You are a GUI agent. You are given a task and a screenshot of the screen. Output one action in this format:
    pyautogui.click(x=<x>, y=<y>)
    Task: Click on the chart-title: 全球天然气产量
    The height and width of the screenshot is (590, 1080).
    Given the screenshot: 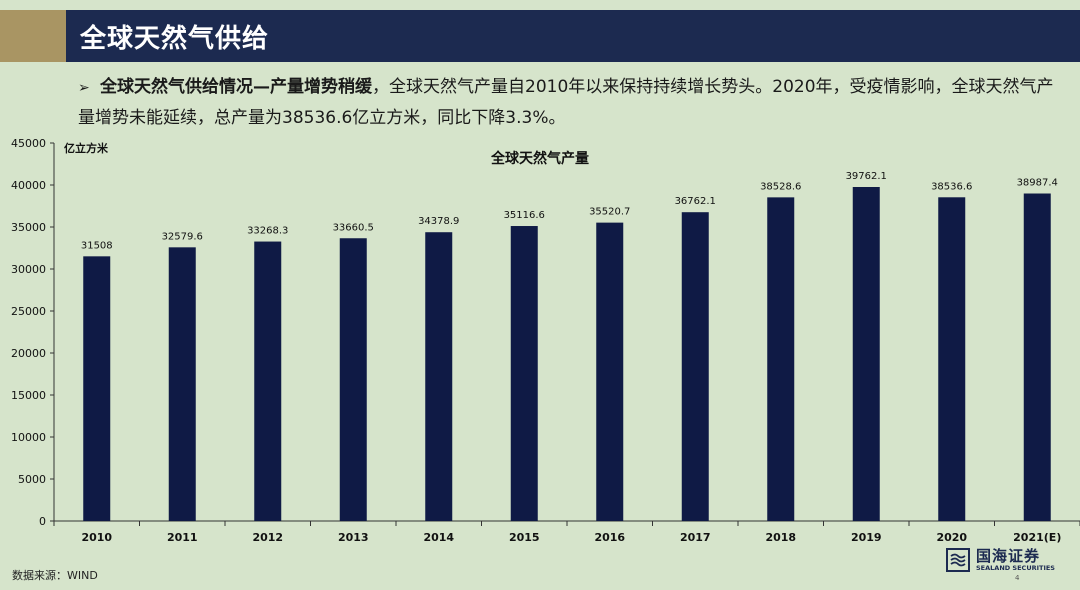 What is the action you would take?
    pyautogui.click(x=539, y=158)
    